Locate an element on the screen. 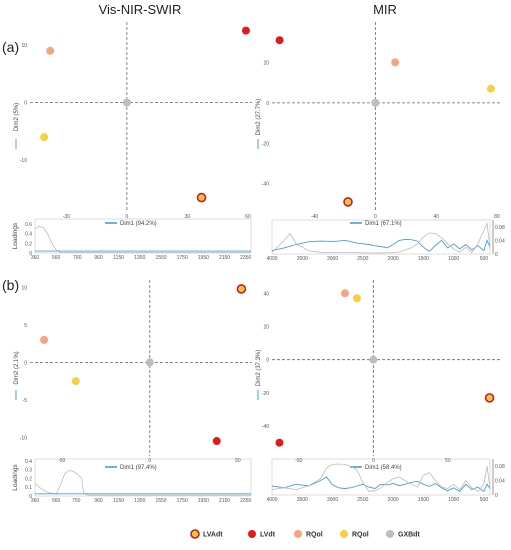 This screenshot has width=511, height=550. x-tick-label: 40 is located at coordinates (436, 217).